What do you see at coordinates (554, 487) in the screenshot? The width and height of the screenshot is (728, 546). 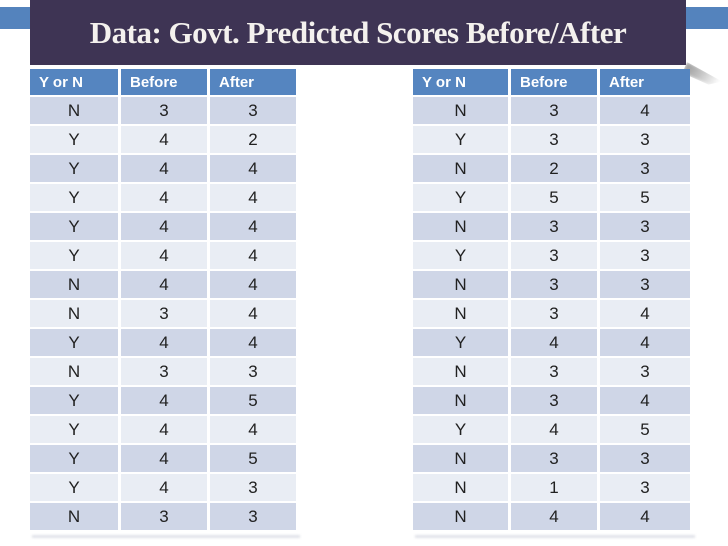 I see `data-cell: 1` at bounding box center [554, 487].